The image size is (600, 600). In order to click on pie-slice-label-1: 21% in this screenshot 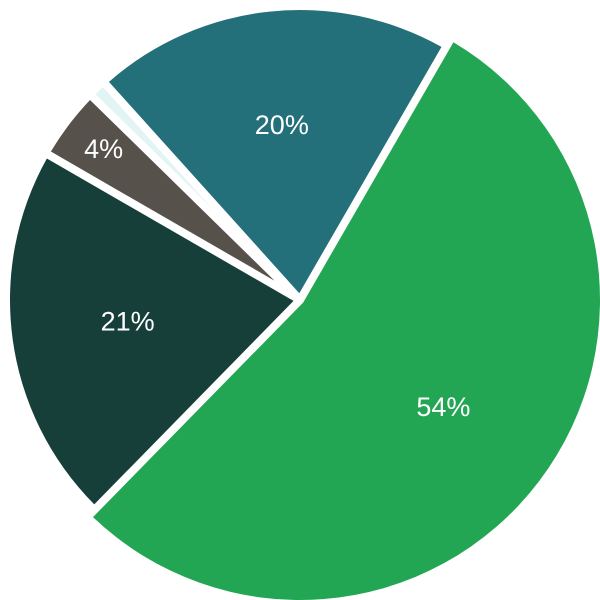, I will do `click(128, 322)`.